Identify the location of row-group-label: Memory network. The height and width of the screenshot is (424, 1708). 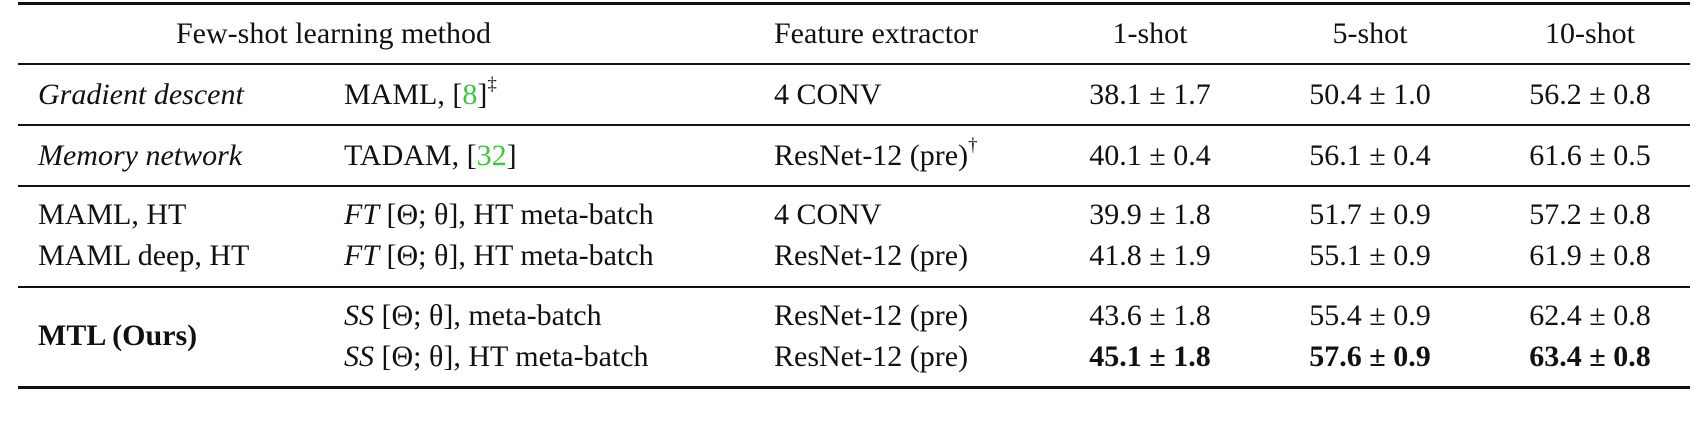
(140, 155).